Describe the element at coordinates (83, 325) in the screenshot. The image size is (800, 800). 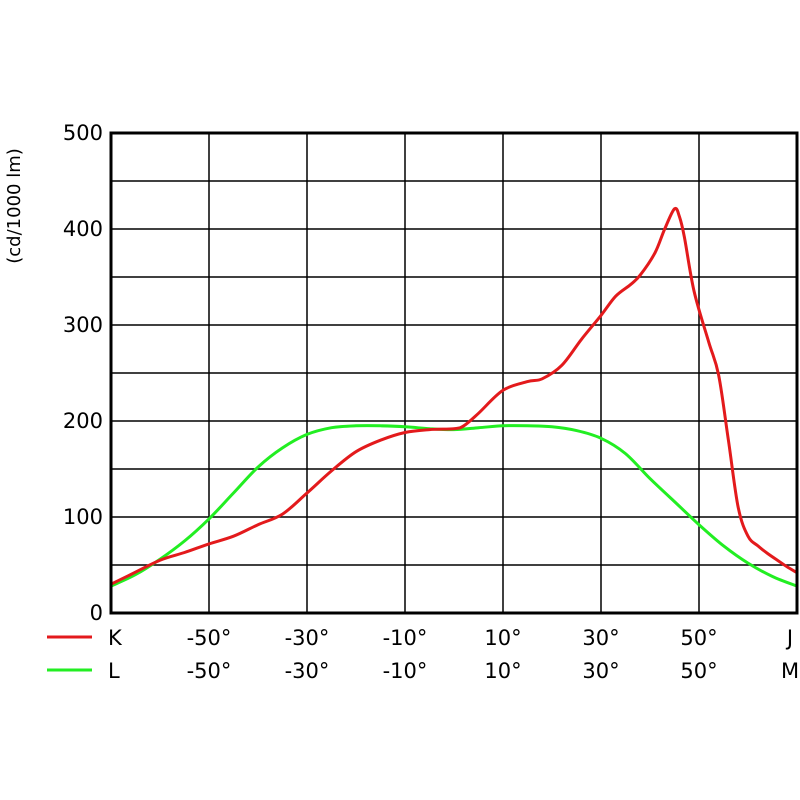
I see `y-tick-label: 300` at that location.